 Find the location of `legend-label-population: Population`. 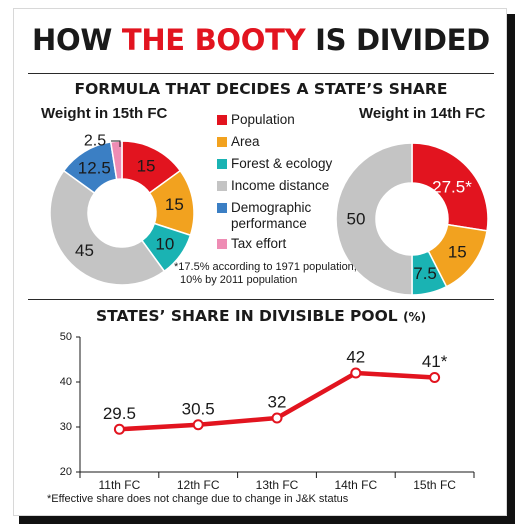

legend-label-population: Population is located at coordinates (263, 119).